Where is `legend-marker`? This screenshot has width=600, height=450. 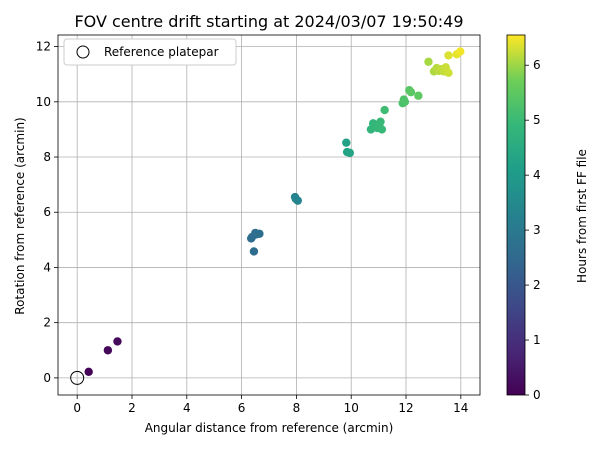
legend-marker is located at coordinates (83, 52).